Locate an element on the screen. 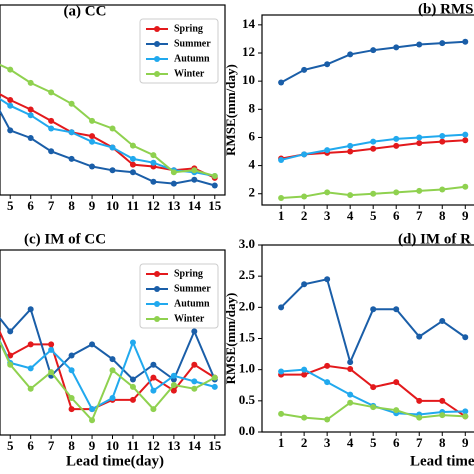 This screenshot has width=474, height=474. y-tick-label: 6 is located at coordinates (252, 135).